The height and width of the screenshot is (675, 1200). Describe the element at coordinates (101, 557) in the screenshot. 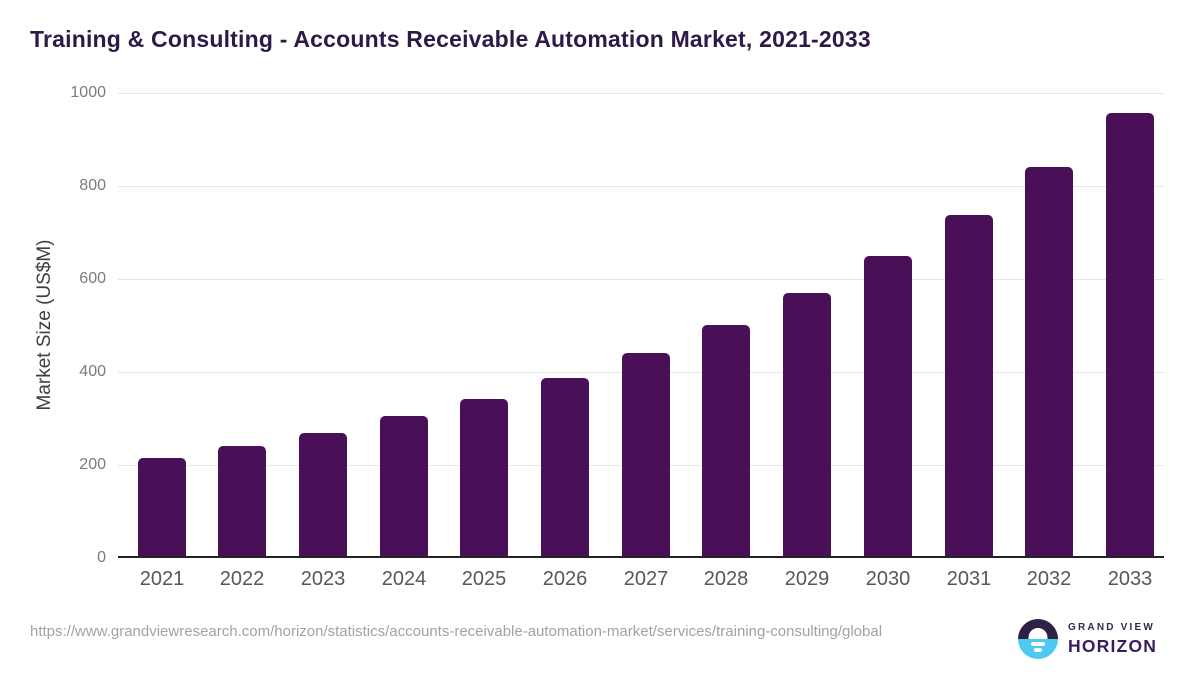

I see `y-tick-label-0: 0` at that location.